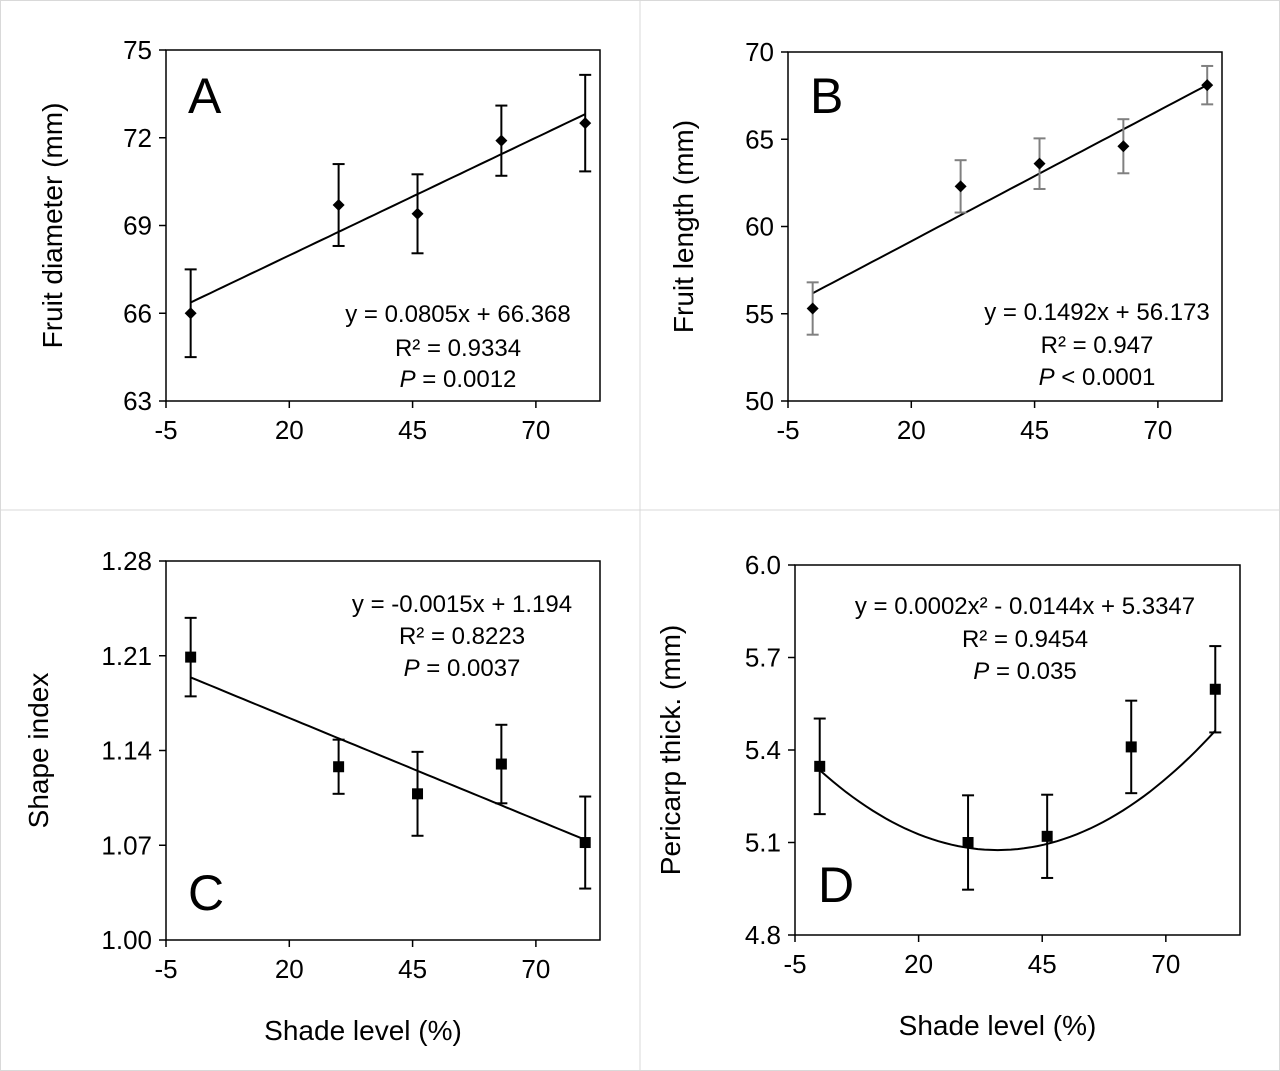 Image resolution: width=1280 pixels, height=1071 pixels. I want to click on fit-equation: y = -0.0015x + 1.194, so click(462, 604).